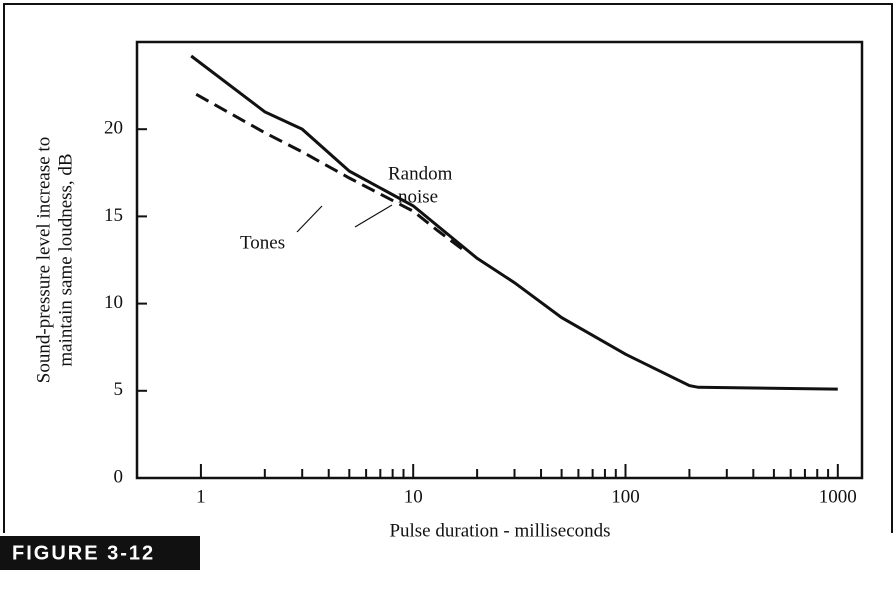 This screenshot has height=593, width=896. I want to click on y-tick-label: 5, so click(119, 389).